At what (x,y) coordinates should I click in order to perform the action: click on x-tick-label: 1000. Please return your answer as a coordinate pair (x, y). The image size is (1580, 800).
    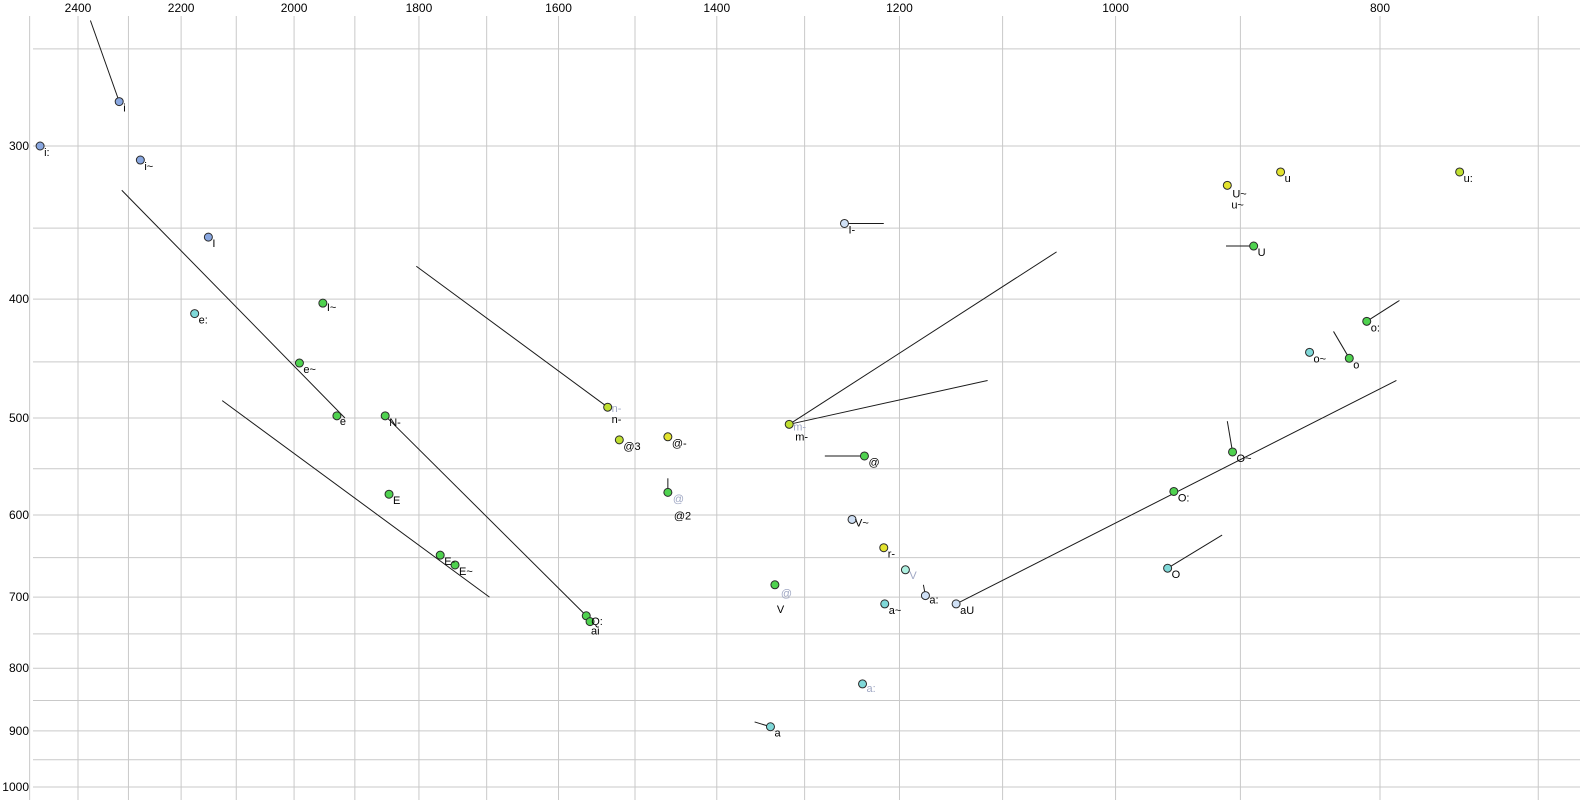
    Looking at the image, I should click on (1115, 8).